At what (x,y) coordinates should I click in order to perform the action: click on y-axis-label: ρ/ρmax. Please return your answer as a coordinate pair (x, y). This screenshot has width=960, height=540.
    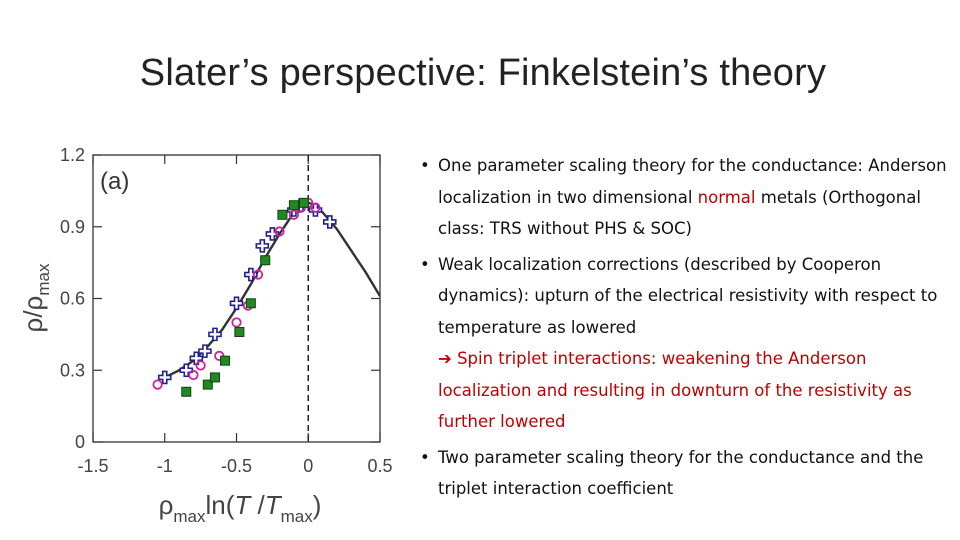
    Looking at the image, I should click on (35, 297).